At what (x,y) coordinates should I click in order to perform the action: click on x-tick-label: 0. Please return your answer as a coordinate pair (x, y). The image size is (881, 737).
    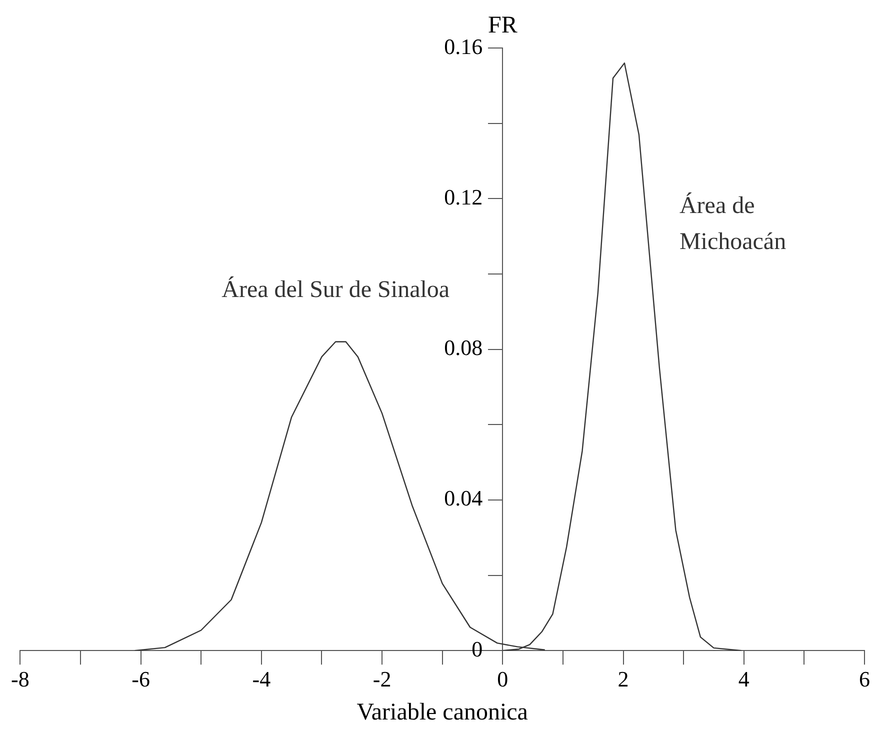
    Looking at the image, I should click on (502, 679).